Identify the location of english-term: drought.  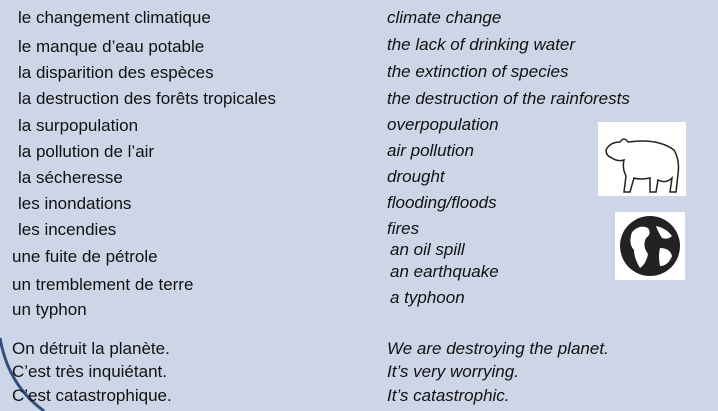
(416, 176).